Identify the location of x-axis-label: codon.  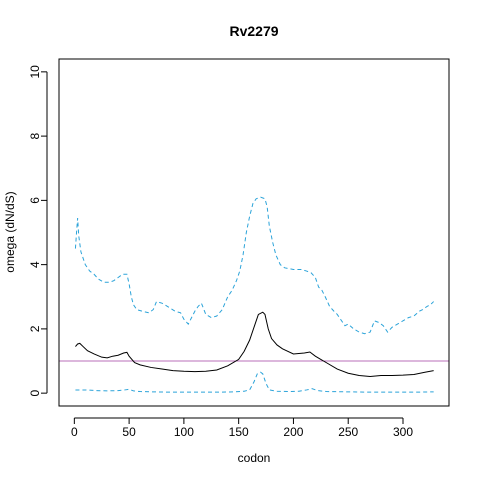
(254, 458).